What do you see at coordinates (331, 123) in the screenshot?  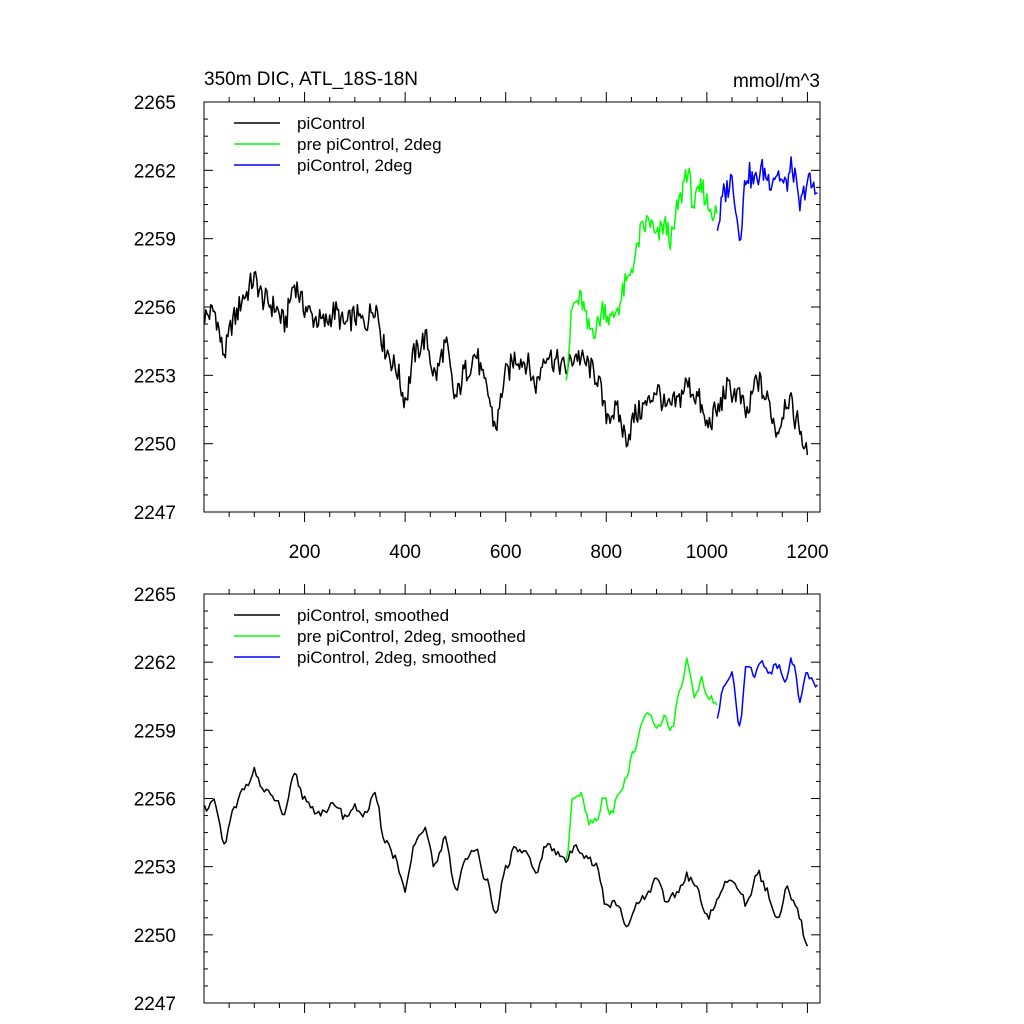 I see `legend-label: piControl` at bounding box center [331, 123].